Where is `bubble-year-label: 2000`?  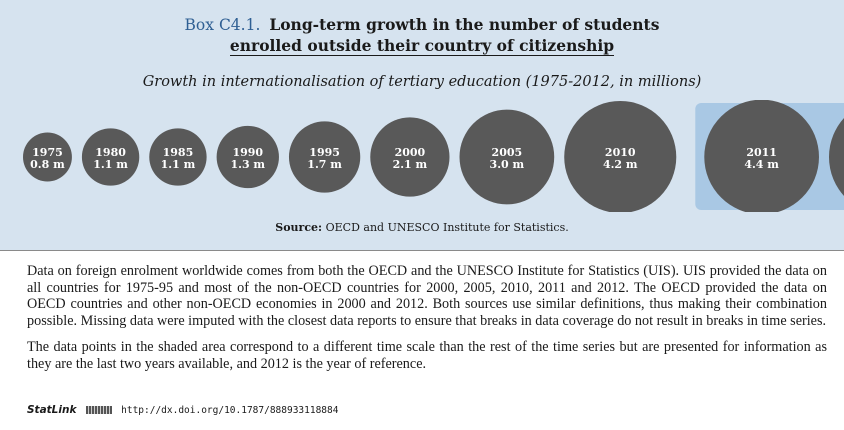
bubble-year-label: 2000 is located at coordinates (410, 152).